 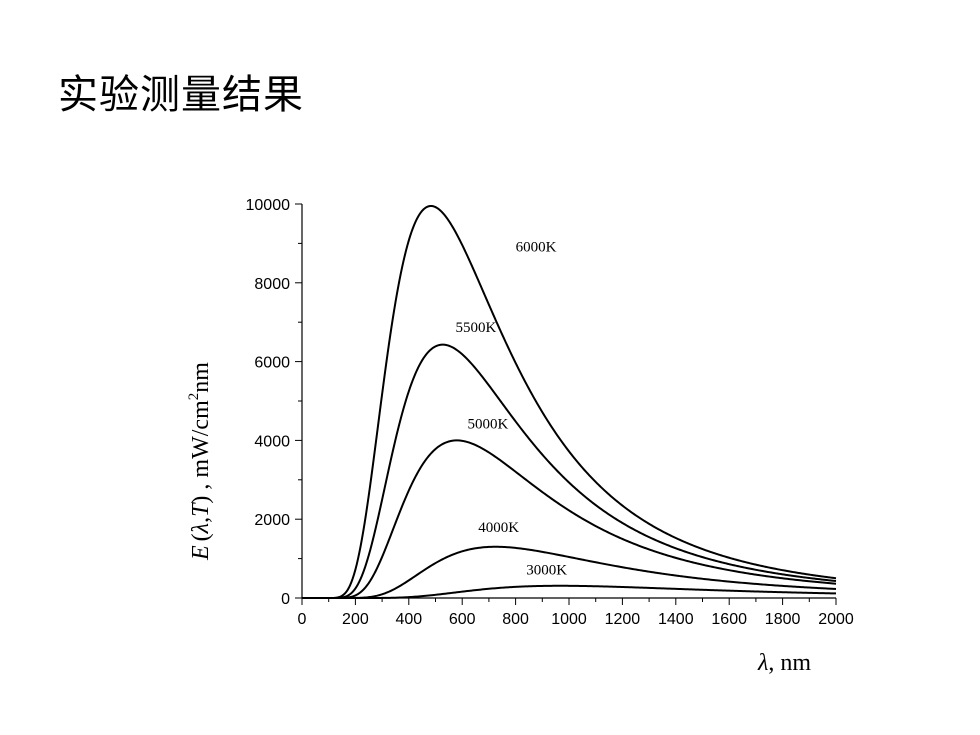 I want to click on series-label-6000K: 6000K, so click(x=536, y=247).